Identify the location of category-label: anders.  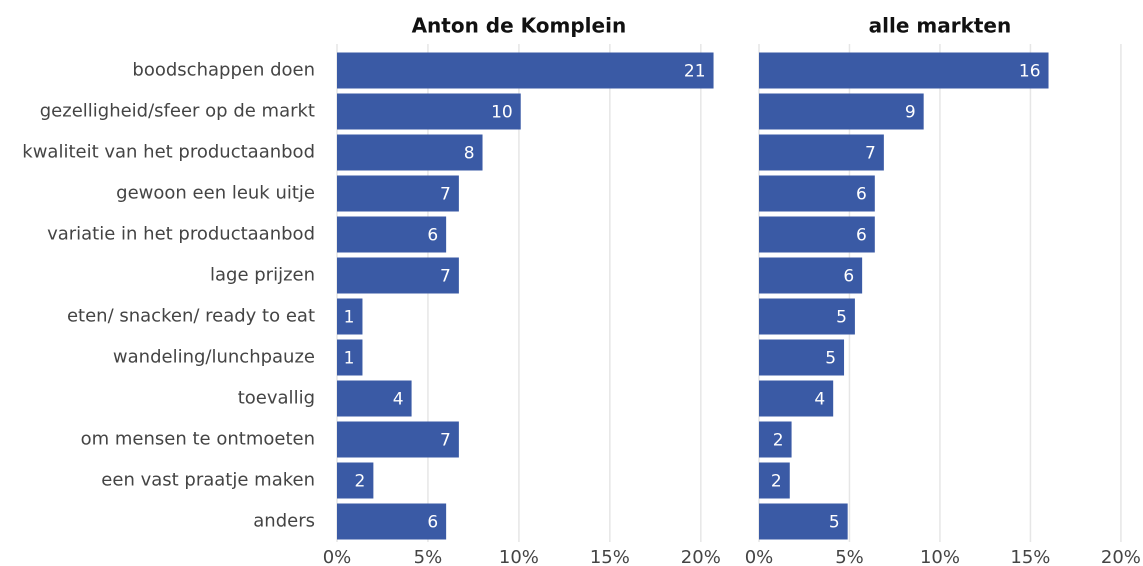
(284, 521).